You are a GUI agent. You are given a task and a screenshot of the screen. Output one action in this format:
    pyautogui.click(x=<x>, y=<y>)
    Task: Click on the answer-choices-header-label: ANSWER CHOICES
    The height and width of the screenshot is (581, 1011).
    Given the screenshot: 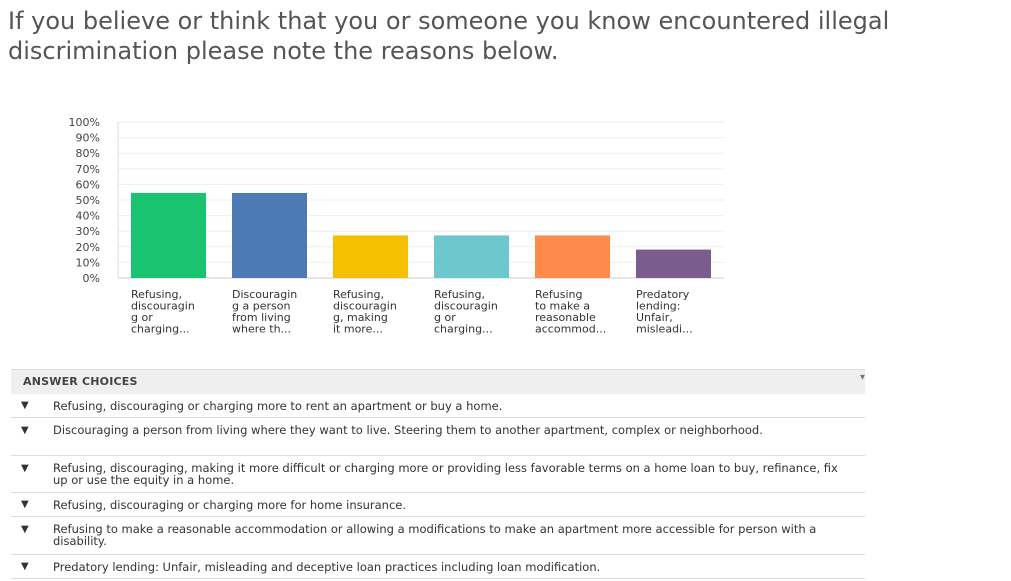 What is the action you would take?
    pyautogui.click(x=80, y=381)
    